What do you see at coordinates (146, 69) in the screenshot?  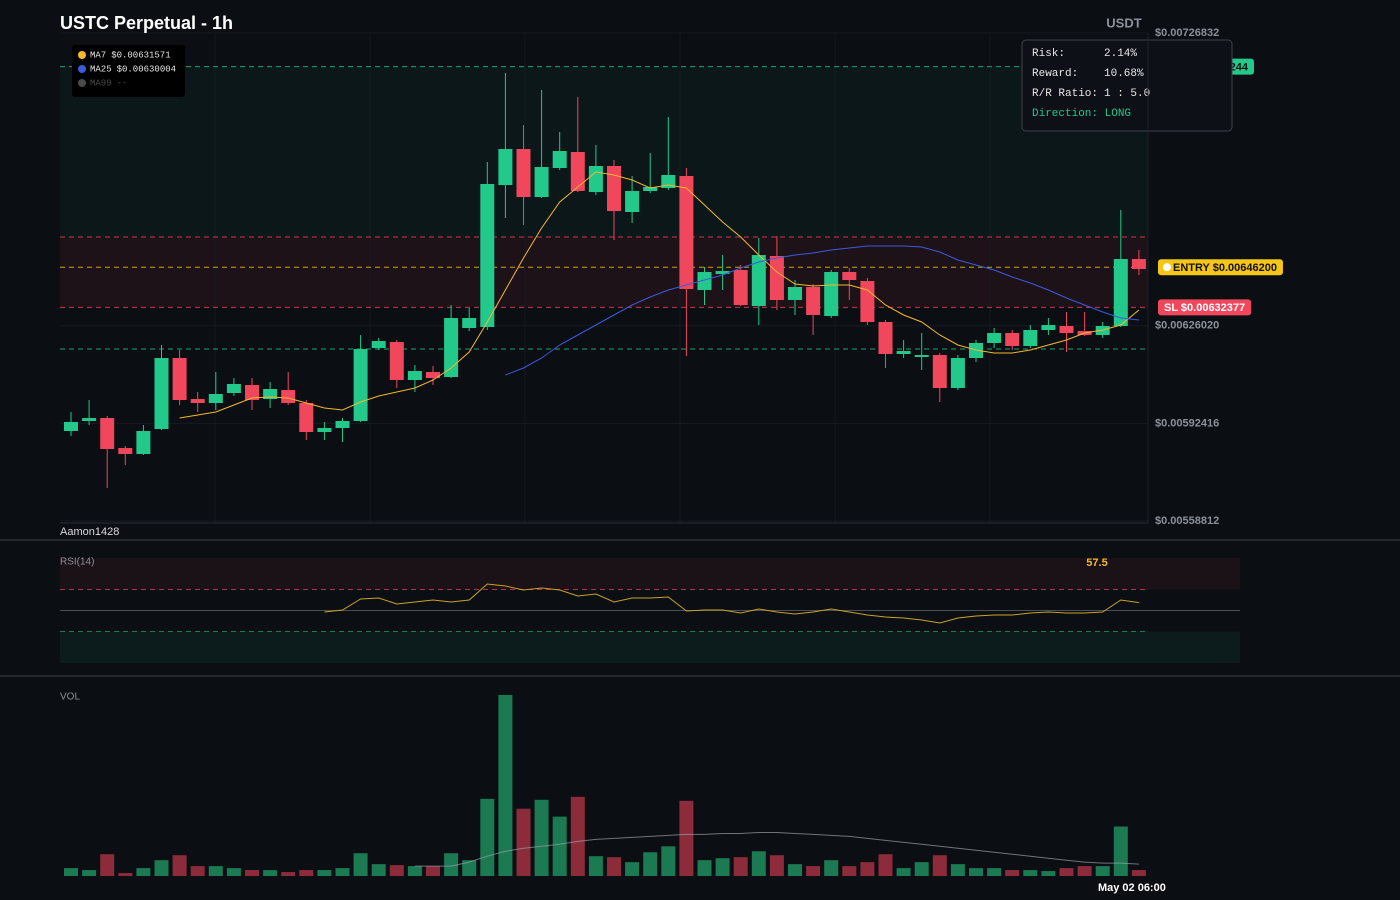 I see `legend-value: $0.00630004` at bounding box center [146, 69].